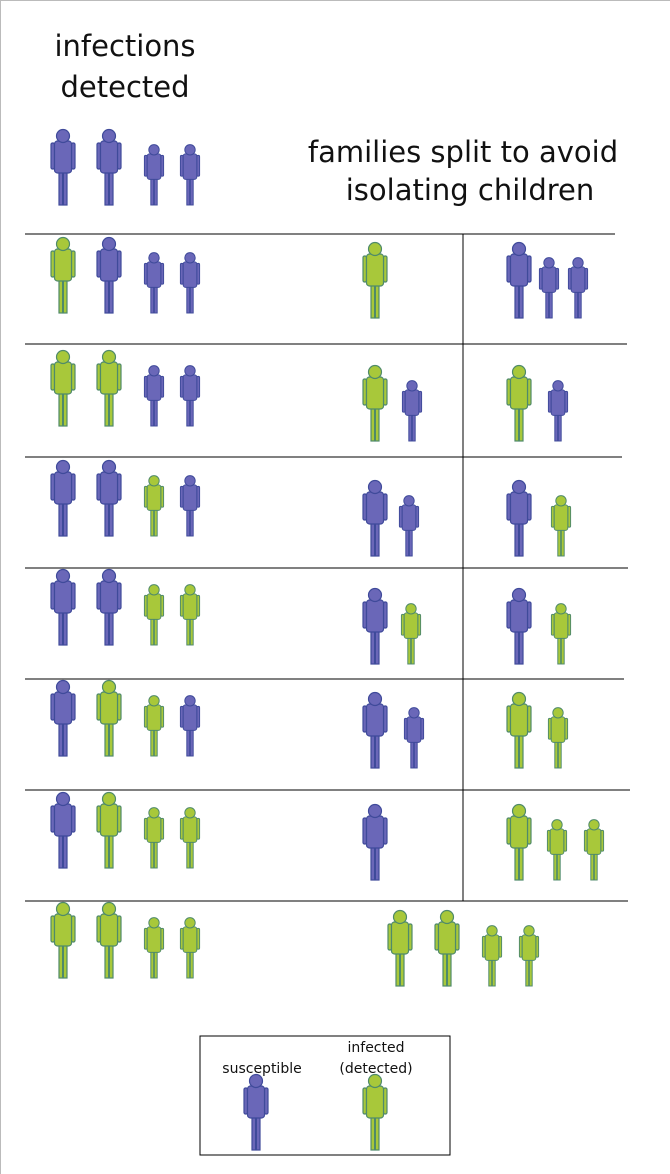  I want to click on right-heading: families split to avoid, so click(463, 152).